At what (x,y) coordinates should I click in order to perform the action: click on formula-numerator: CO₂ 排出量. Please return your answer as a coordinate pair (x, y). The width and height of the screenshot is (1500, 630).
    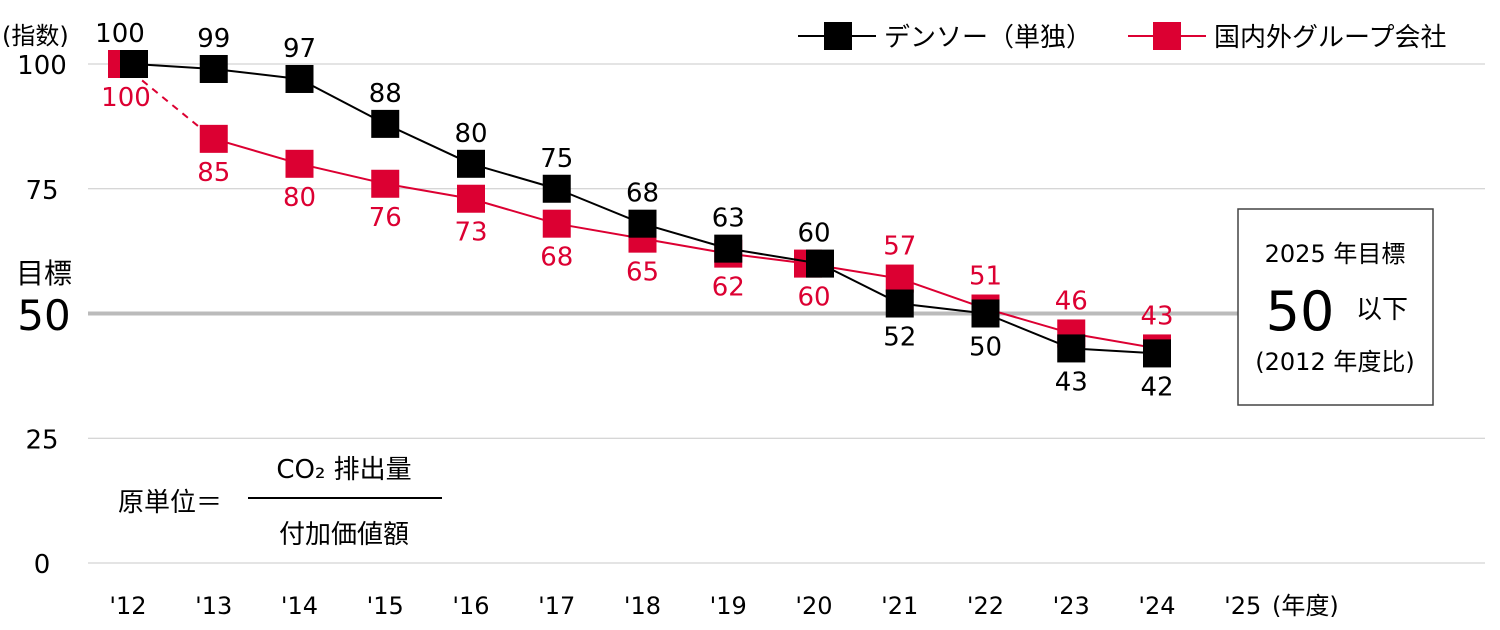
    Looking at the image, I should click on (343, 470).